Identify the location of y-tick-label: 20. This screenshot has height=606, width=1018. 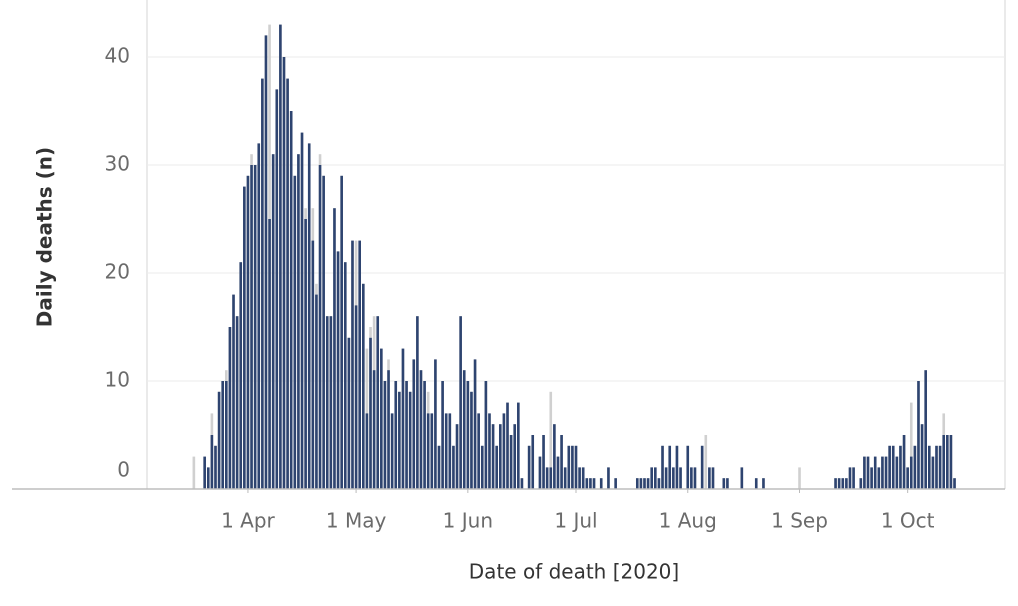
(117, 272).